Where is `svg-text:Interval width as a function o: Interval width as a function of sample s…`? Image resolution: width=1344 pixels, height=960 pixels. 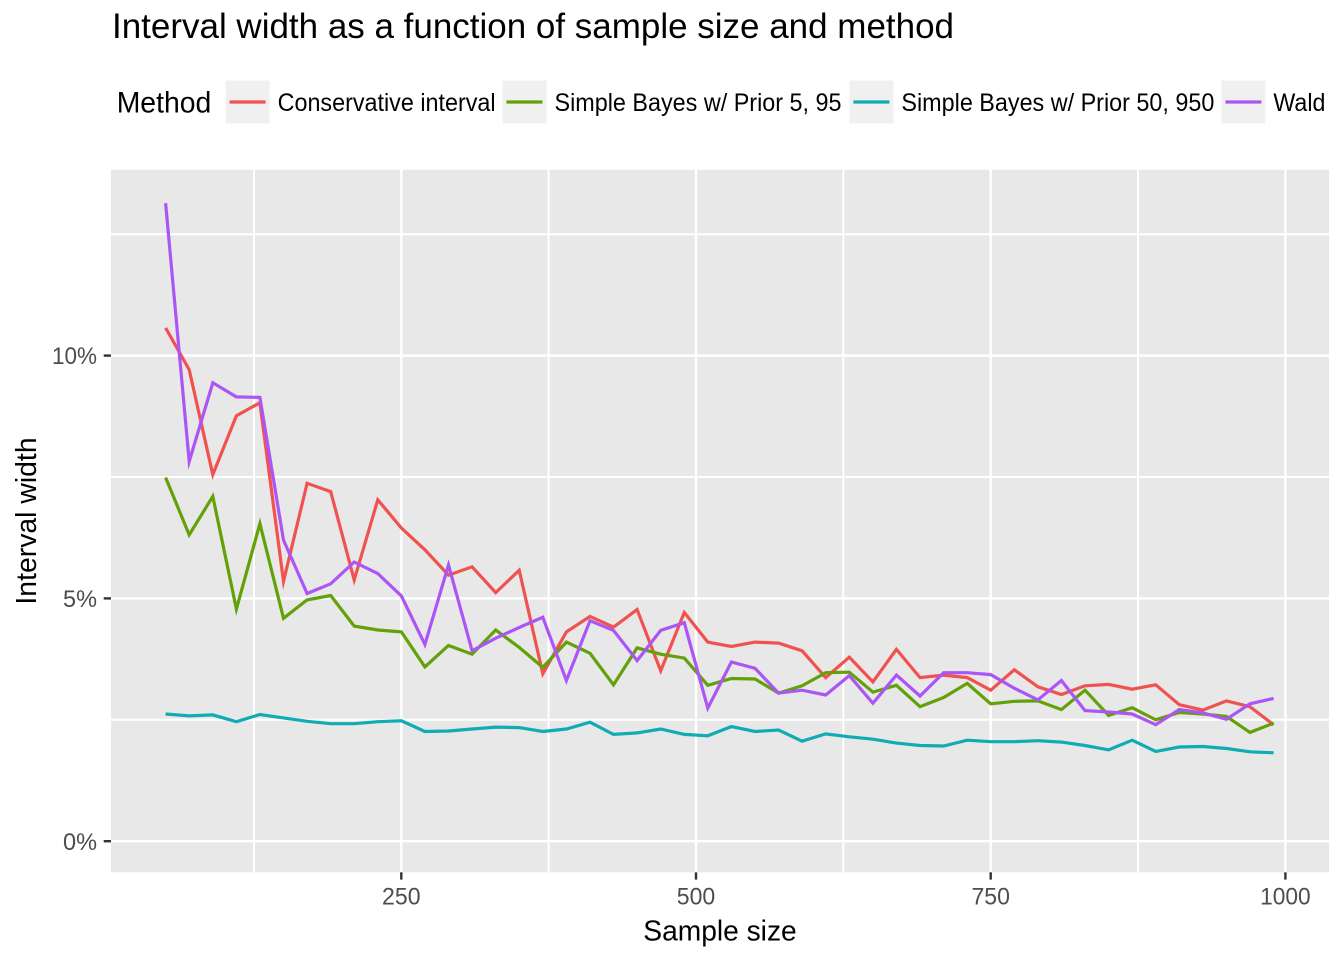
svg-text:Interval width as a function o: Interval width as a function of sample s… is located at coordinates (533, 26).